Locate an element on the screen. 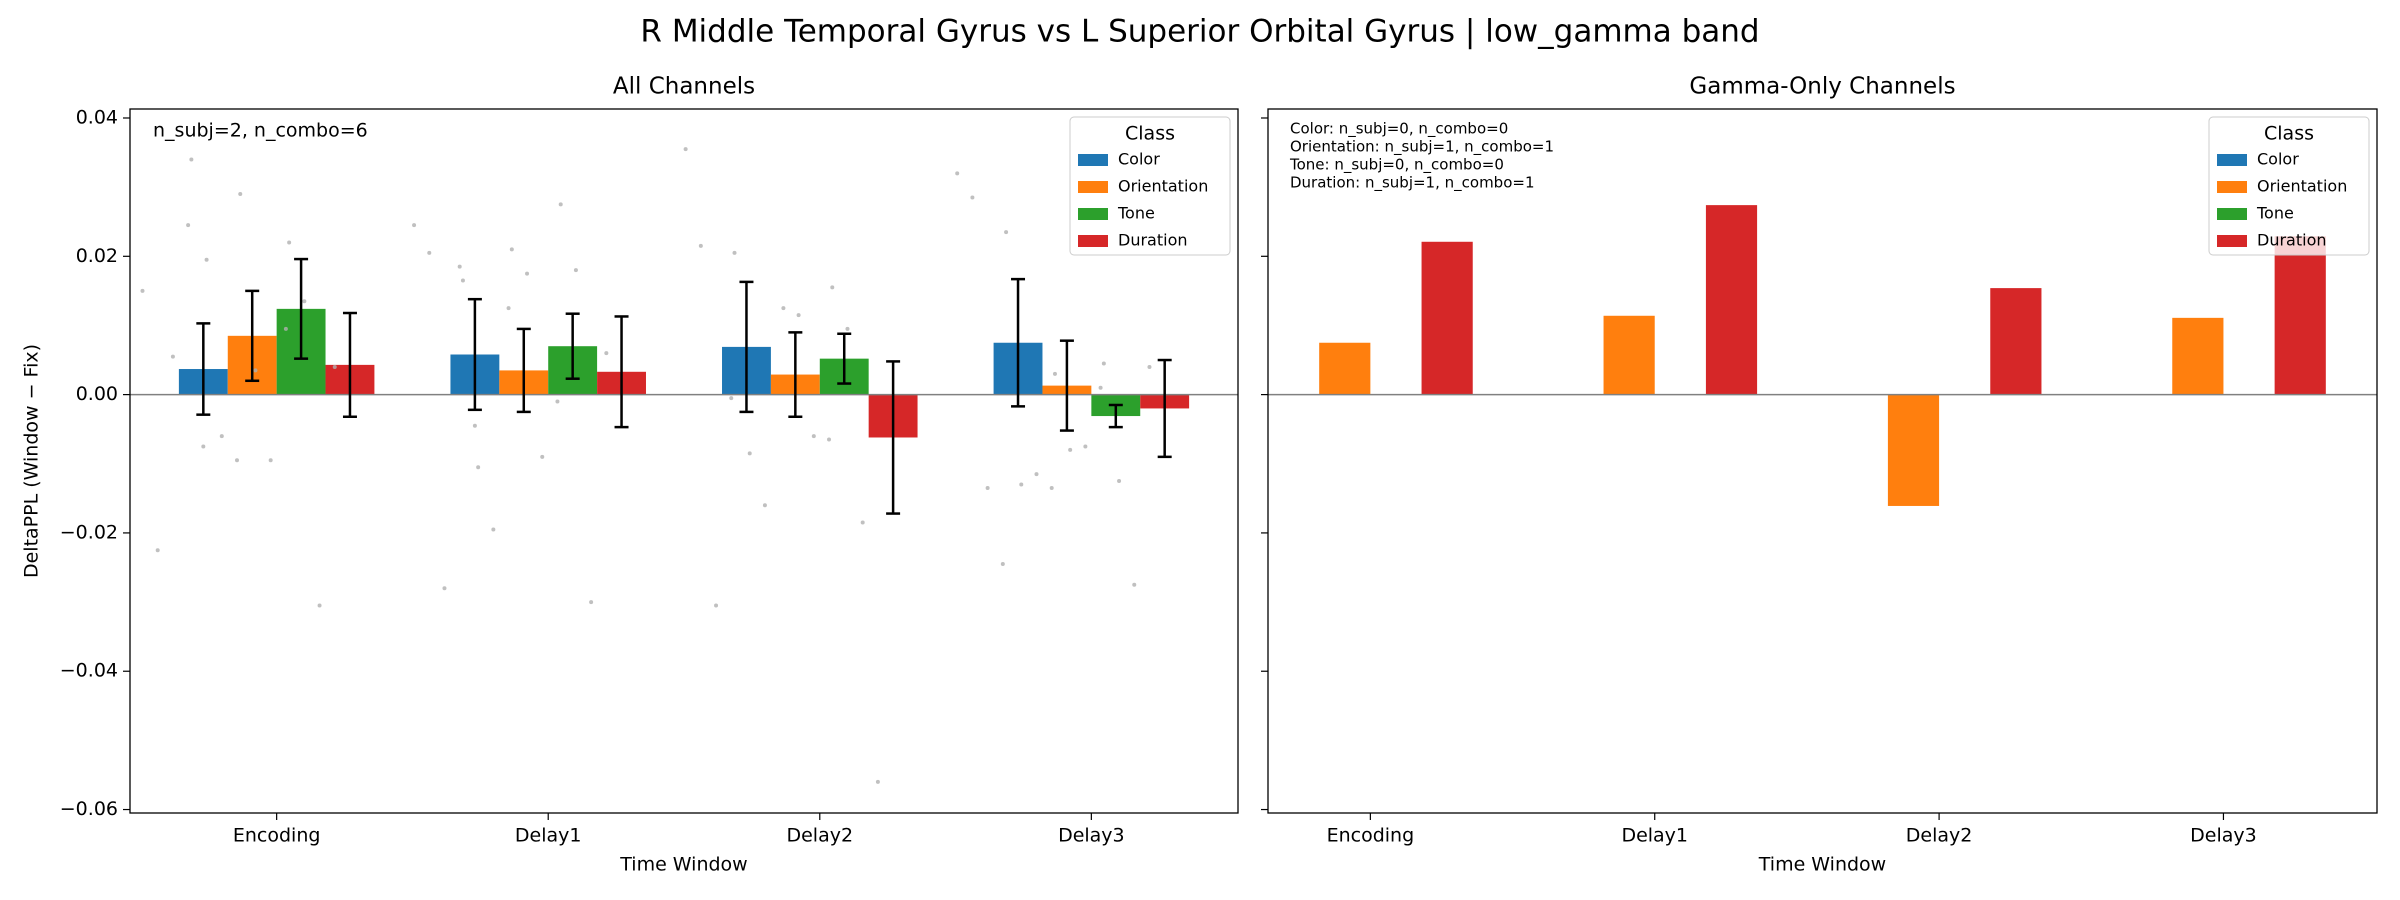 This screenshot has height=900, width=2400. y-tick-label: 0.00 is located at coordinates (97, 394).